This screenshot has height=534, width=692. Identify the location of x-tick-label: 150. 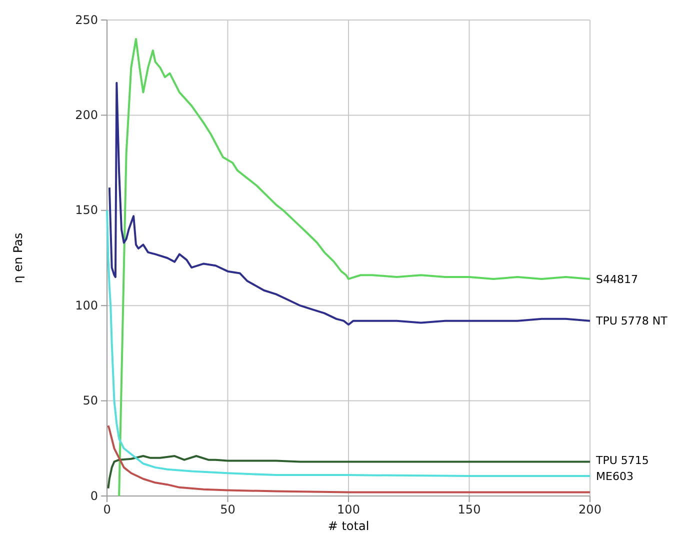
(469, 509).